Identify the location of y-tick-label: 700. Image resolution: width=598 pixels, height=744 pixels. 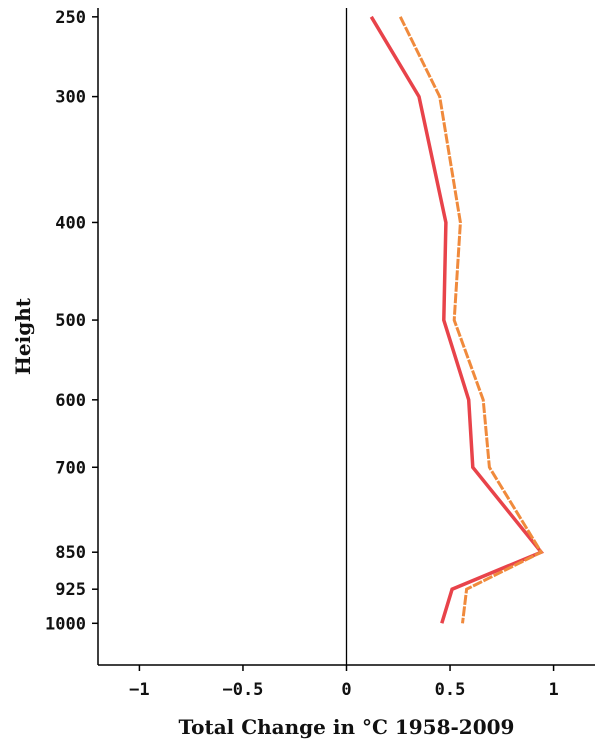
(70, 468).